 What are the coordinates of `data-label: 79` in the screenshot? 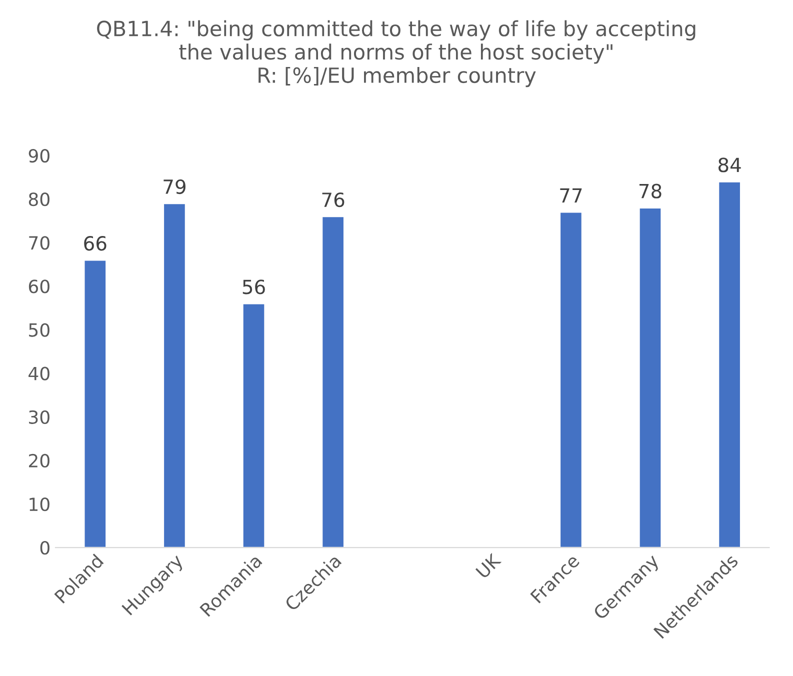 It's located at (175, 186).